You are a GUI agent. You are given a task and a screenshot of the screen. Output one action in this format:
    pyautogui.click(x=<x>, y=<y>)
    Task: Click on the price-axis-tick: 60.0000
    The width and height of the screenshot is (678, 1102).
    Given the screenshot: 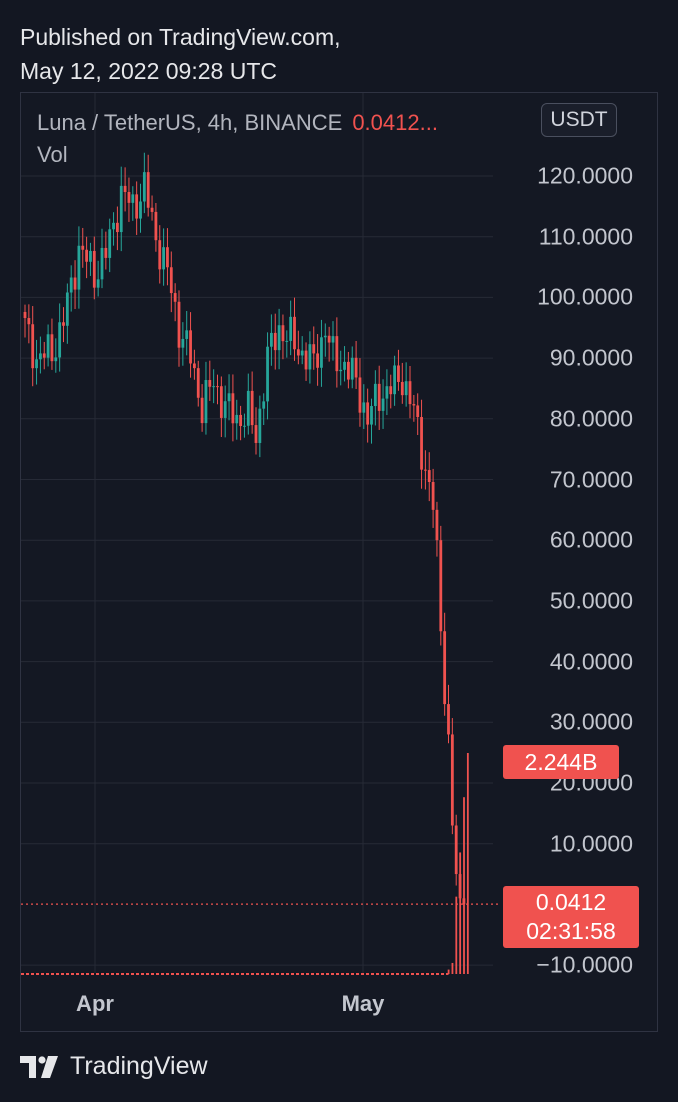 What is the action you would take?
    pyautogui.click(x=591, y=539)
    